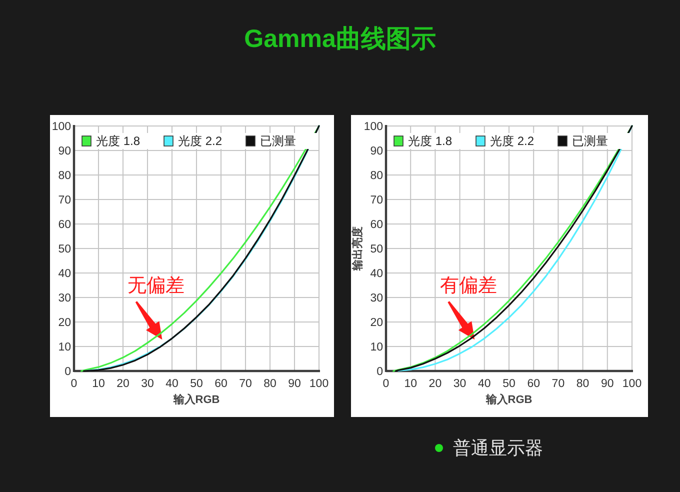 The height and width of the screenshot is (492, 680). I want to click on annotation: 有偏差, so click(469, 286).